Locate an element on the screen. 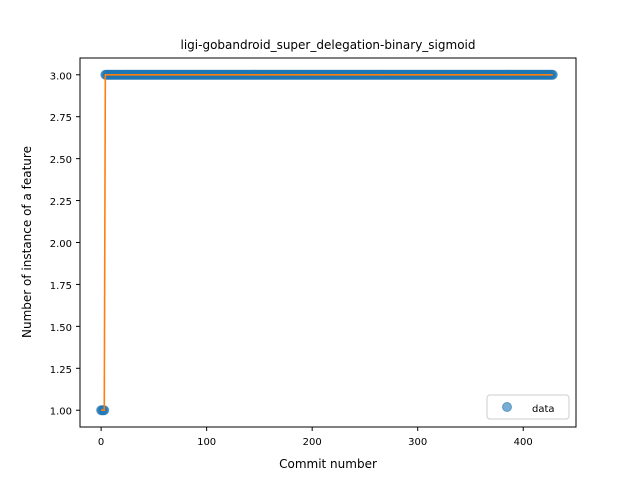 The height and width of the screenshot is (480, 640). y-tick-label: 2.25 is located at coordinates (61, 202).